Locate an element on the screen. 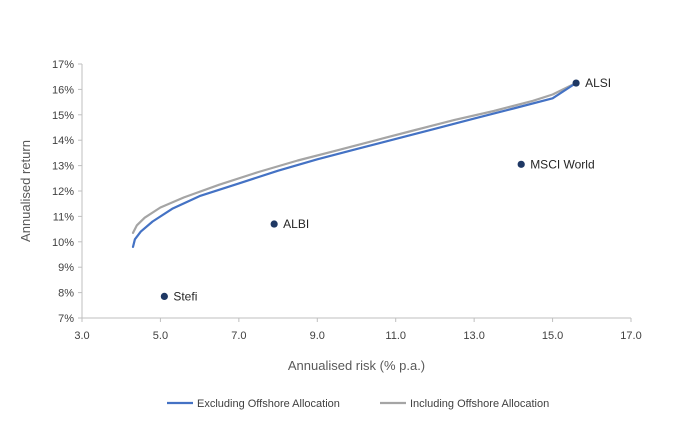 Image resolution: width=697 pixels, height=423 pixels. x-tick-label: 15.0 is located at coordinates (552, 336).